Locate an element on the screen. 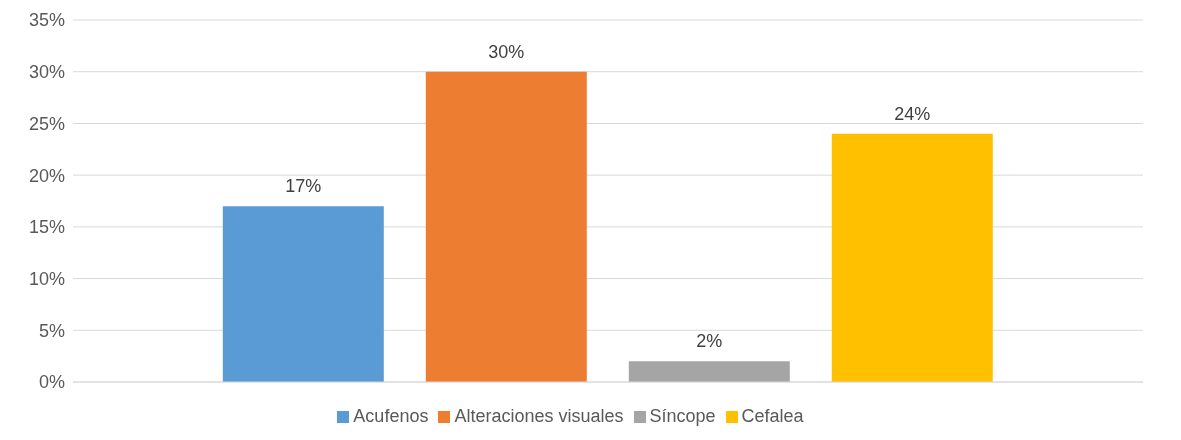  y-tick-label: 15% is located at coordinates (46, 227).